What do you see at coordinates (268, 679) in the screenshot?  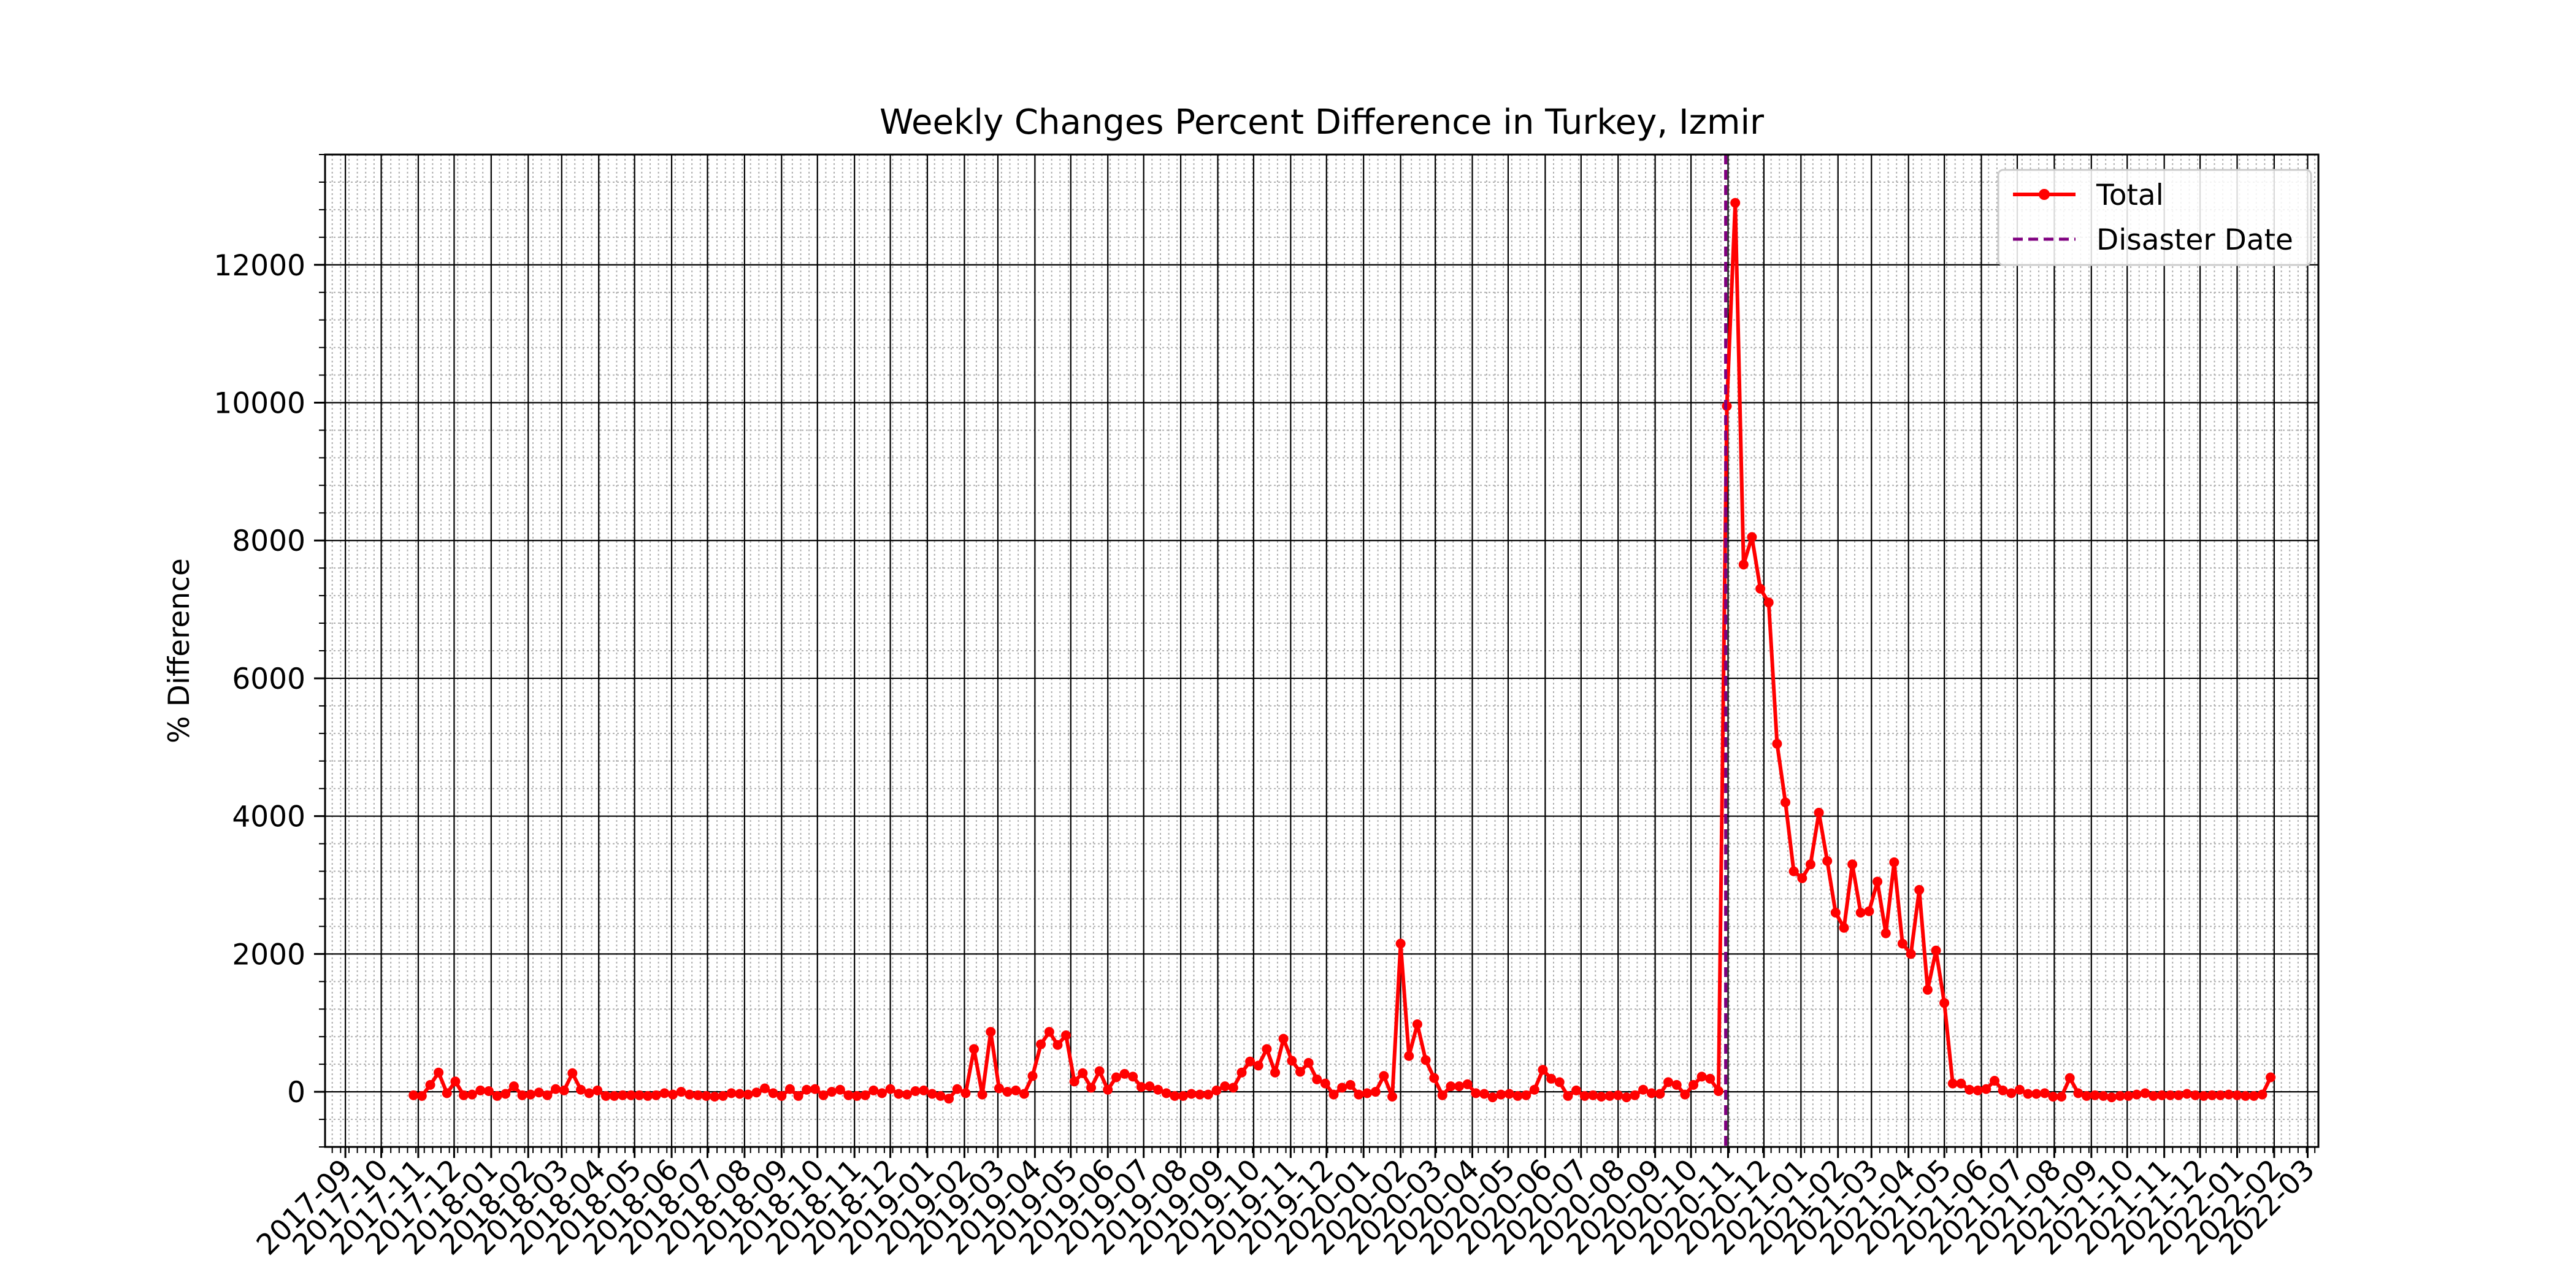 I see `y-tick-label: 6000` at bounding box center [268, 679].